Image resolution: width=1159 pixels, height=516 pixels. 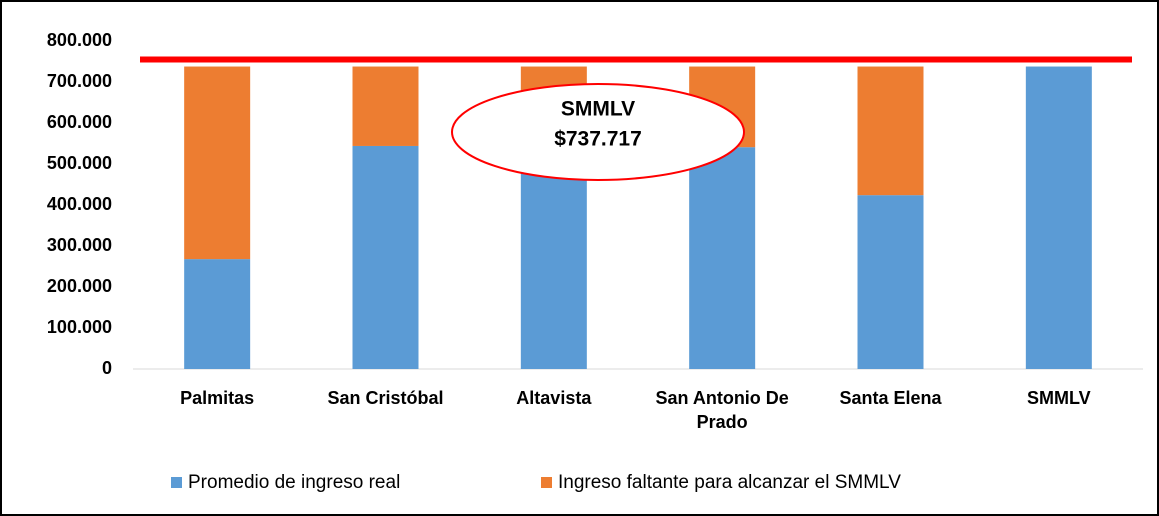 What do you see at coordinates (598, 139) in the screenshot?
I see `annotation-text: $737.717` at bounding box center [598, 139].